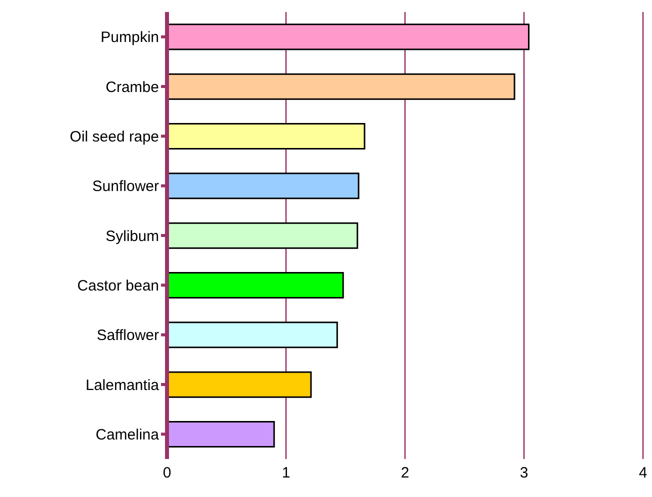 The height and width of the screenshot is (497, 652). What do you see at coordinates (123, 385) in the screenshot?
I see `y-tick-label: Lalemantia` at bounding box center [123, 385].